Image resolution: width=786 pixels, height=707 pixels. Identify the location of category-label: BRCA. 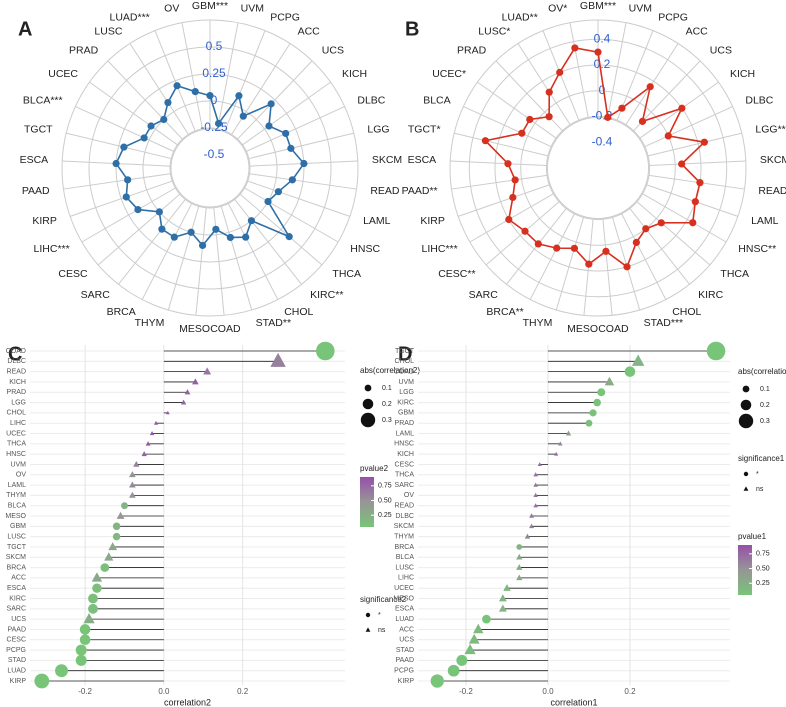
(405, 547).